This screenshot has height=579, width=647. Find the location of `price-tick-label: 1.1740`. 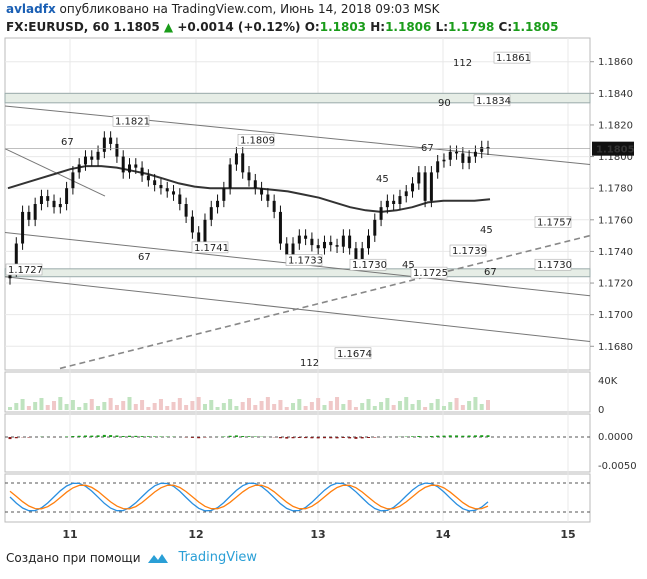

price-tick-label: 1.1740 is located at coordinates (615, 252).